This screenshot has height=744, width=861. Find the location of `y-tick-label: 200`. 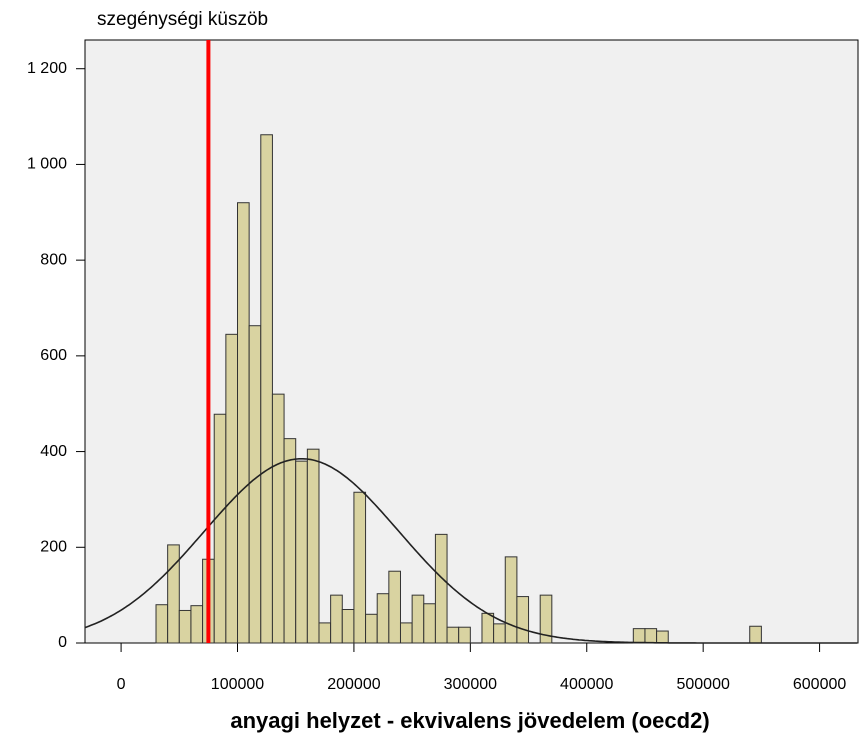

y-tick-label: 200 is located at coordinates (53, 547).